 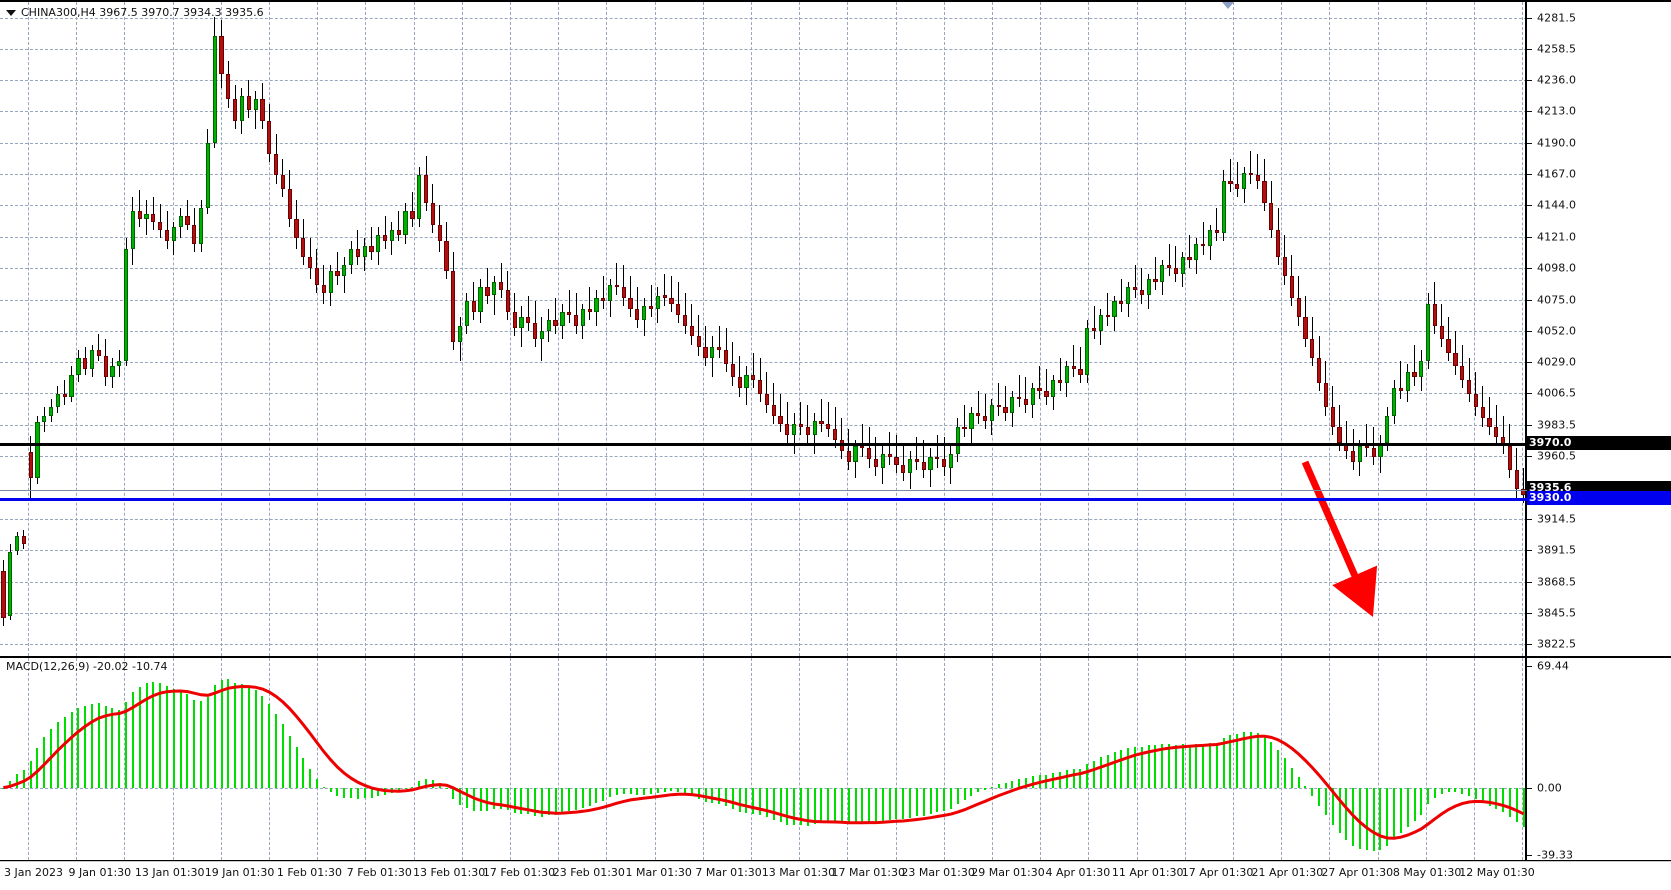 I want to click on price-tick-label: 4213.0, so click(x=1557, y=111).